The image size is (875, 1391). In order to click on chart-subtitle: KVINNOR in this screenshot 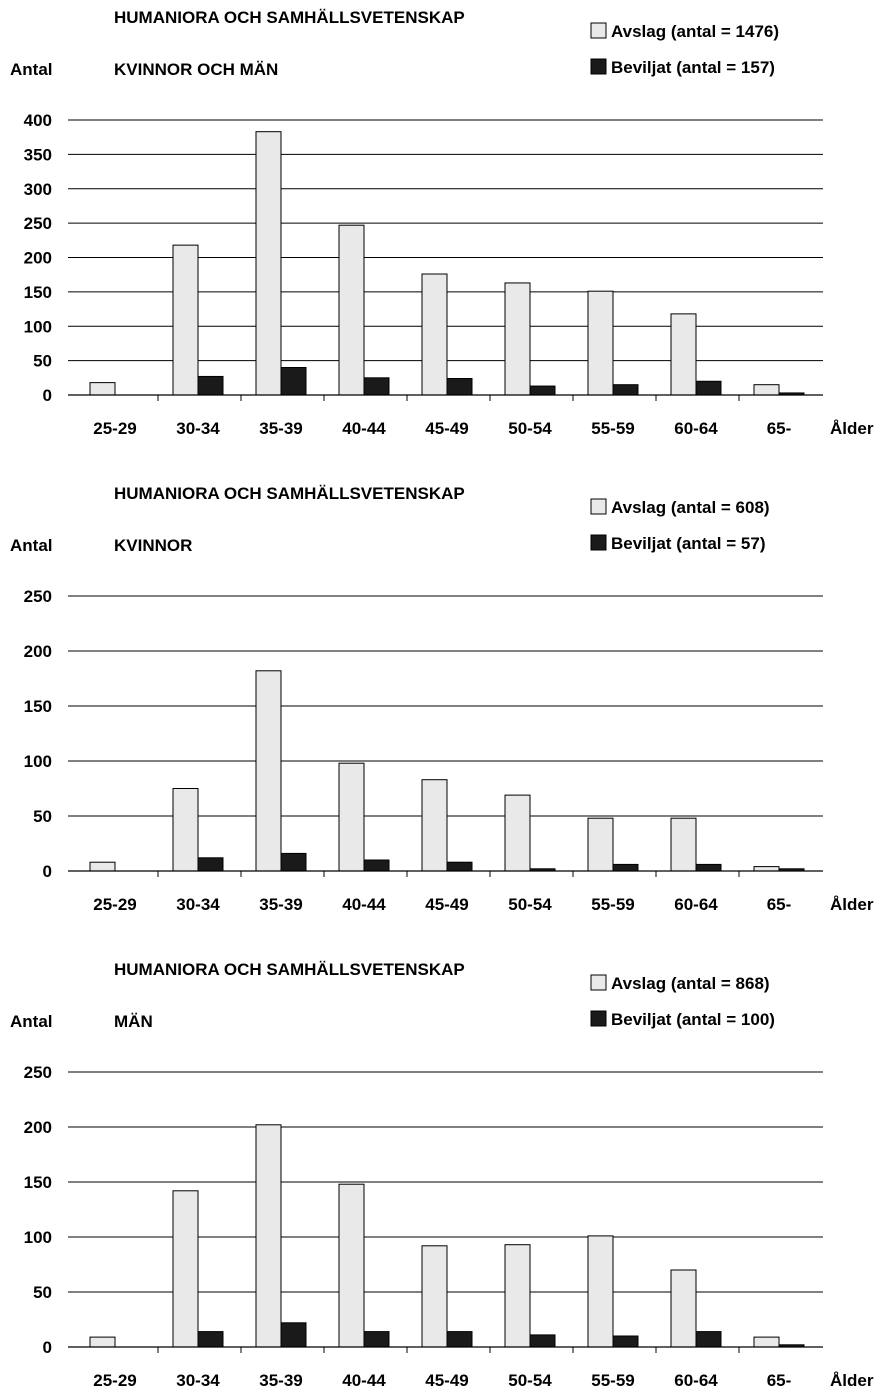, I will do `click(153, 545)`.